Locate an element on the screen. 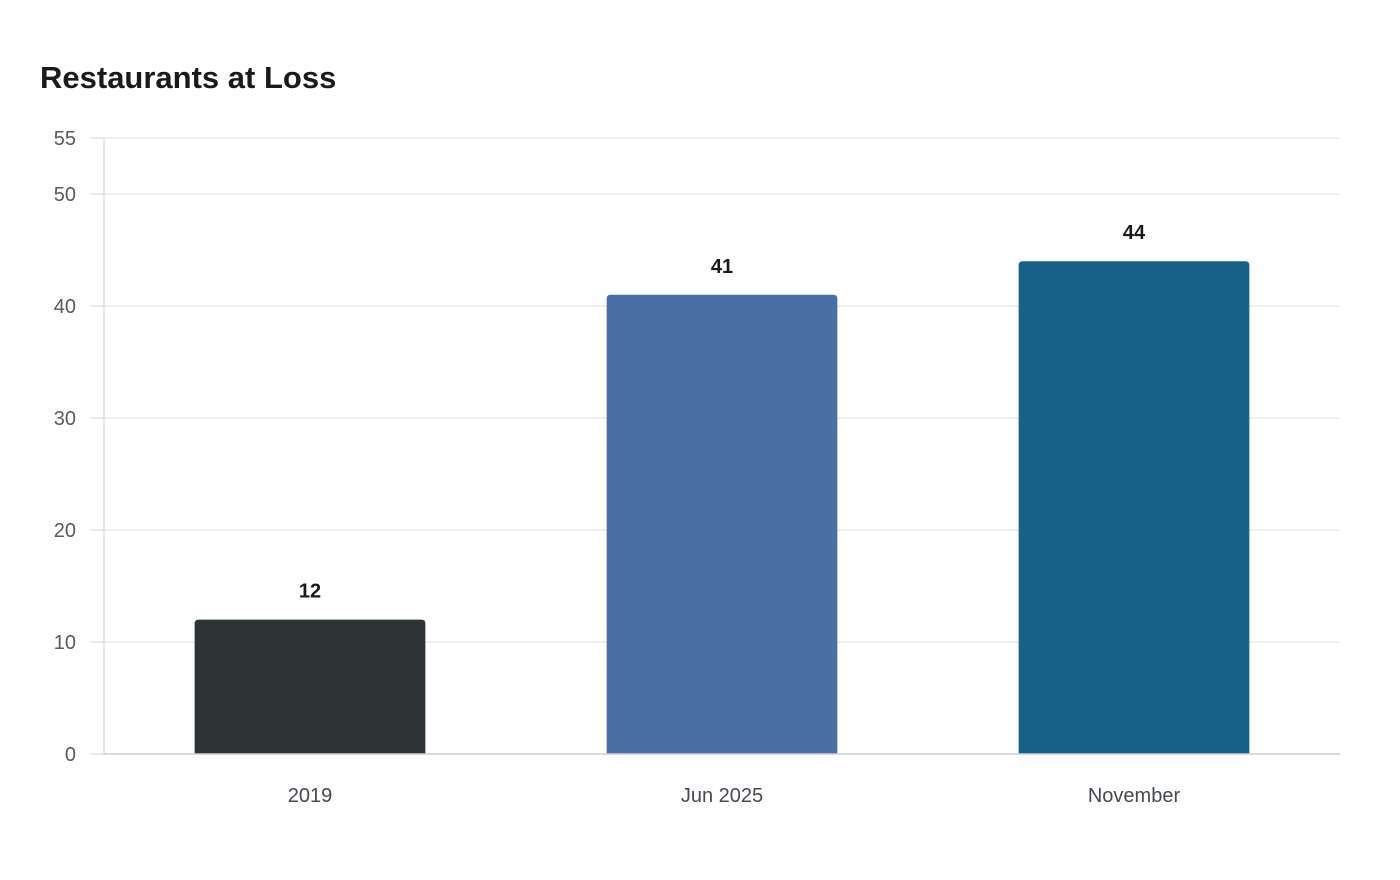 The width and height of the screenshot is (1400, 880). chart-title: Restaurants at Loss is located at coordinates (188, 77).